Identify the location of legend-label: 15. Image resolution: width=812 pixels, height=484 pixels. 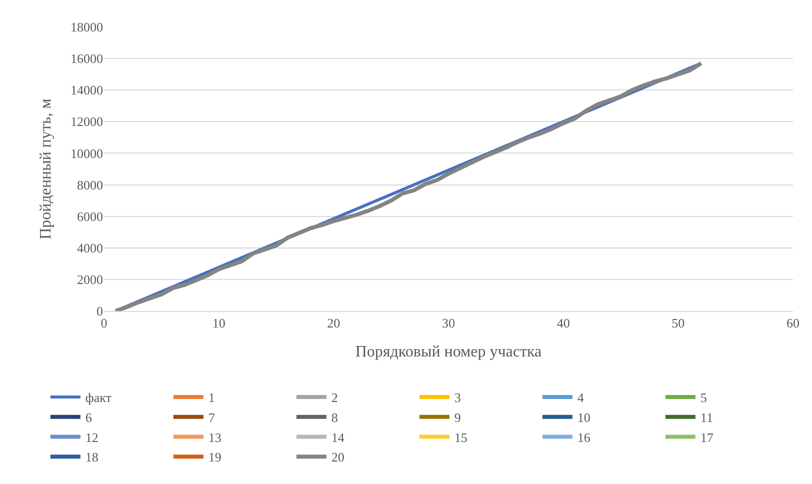
(461, 437).